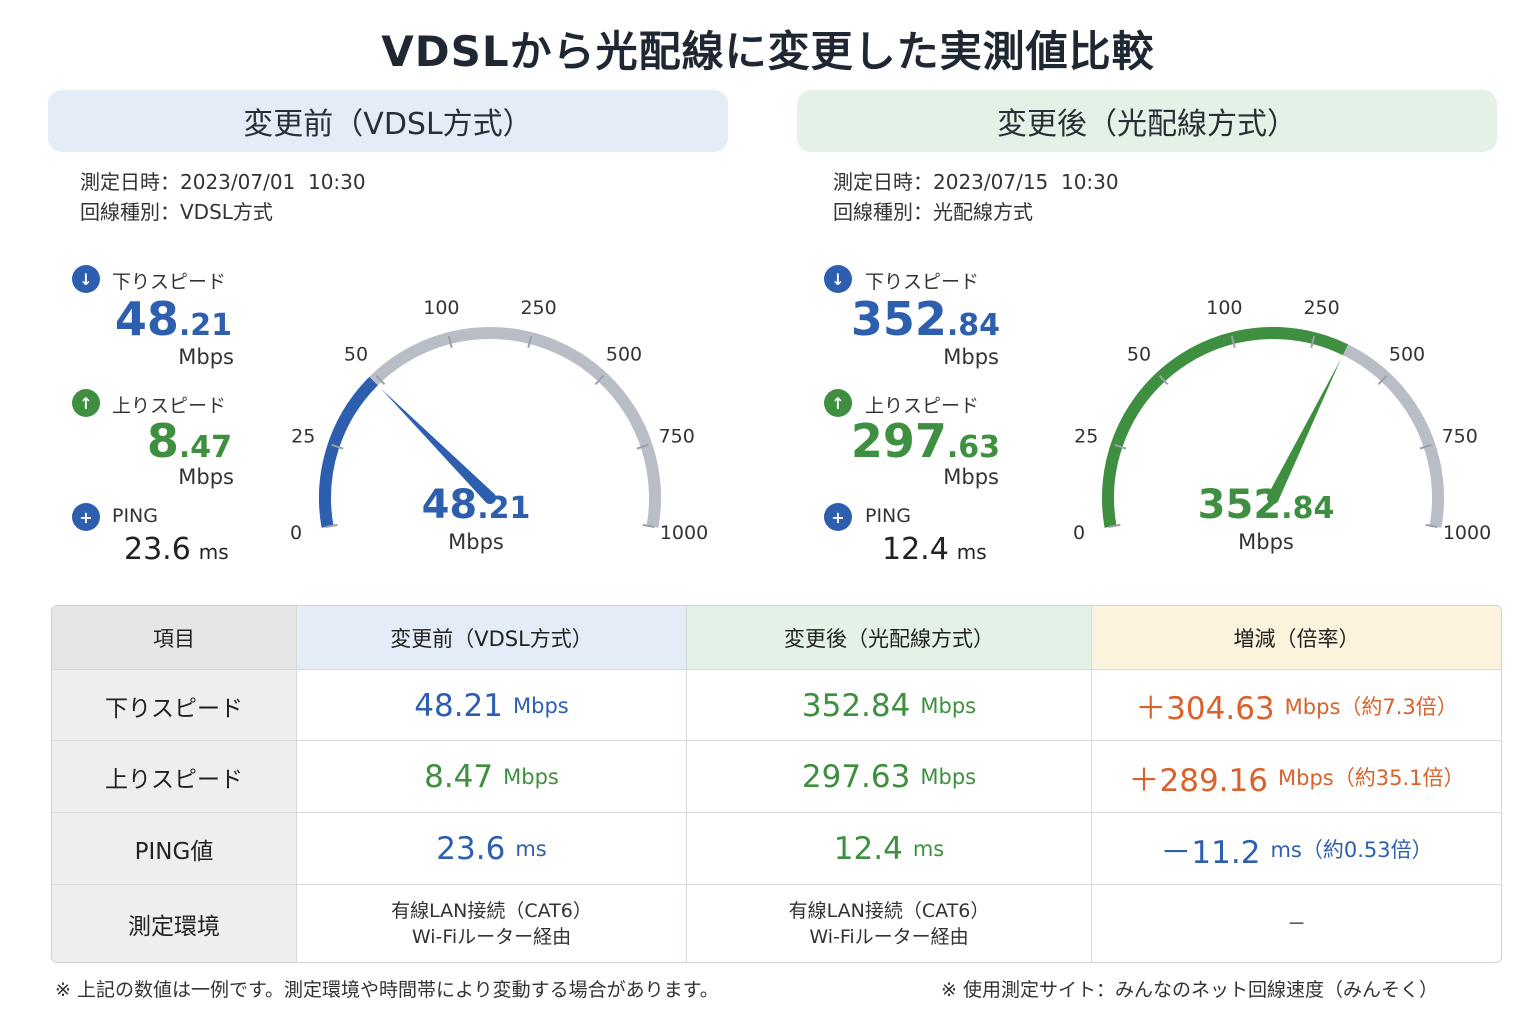 This screenshot has width=1536, height=1024. Describe the element at coordinates (176, 549) in the screenshot. I see `before-ping-value: 23.6 ms` at that location.